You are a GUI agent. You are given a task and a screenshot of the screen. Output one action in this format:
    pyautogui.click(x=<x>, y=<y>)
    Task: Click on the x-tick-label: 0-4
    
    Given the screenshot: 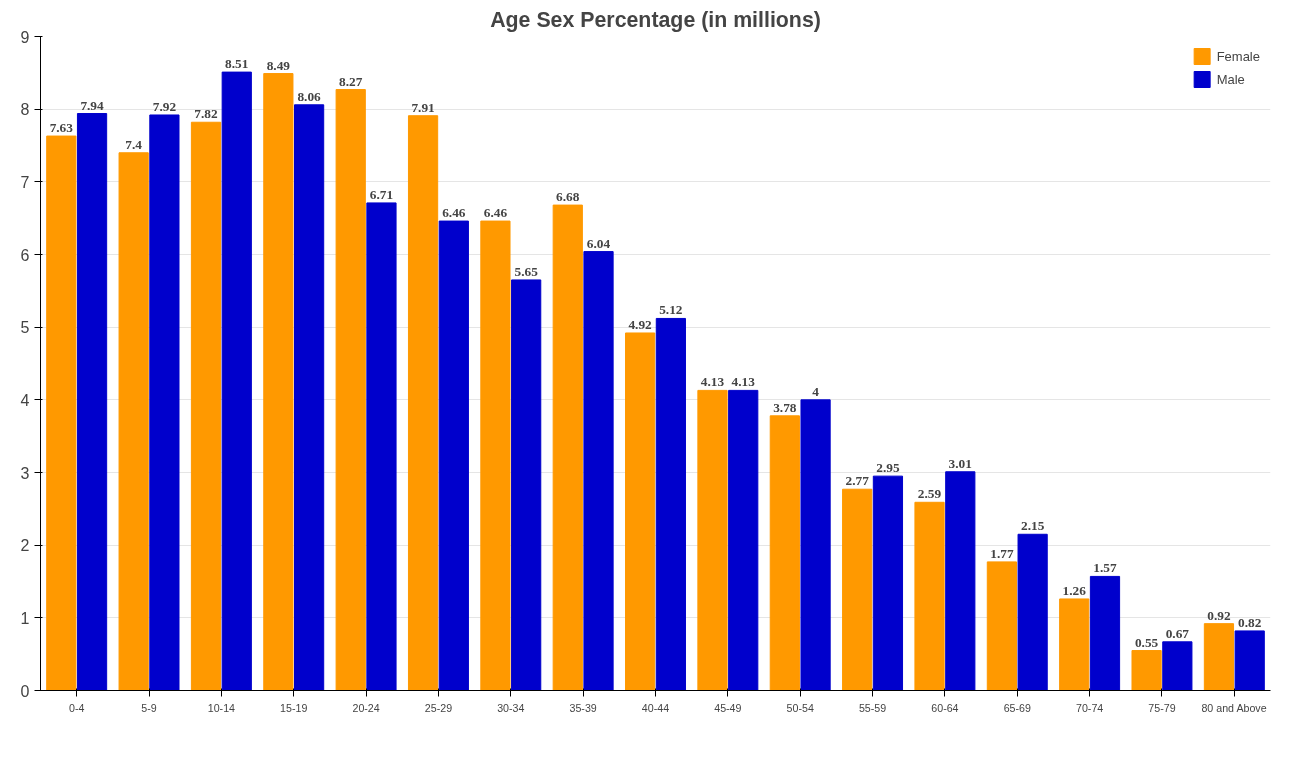 What is the action you would take?
    pyautogui.click(x=76, y=707)
    